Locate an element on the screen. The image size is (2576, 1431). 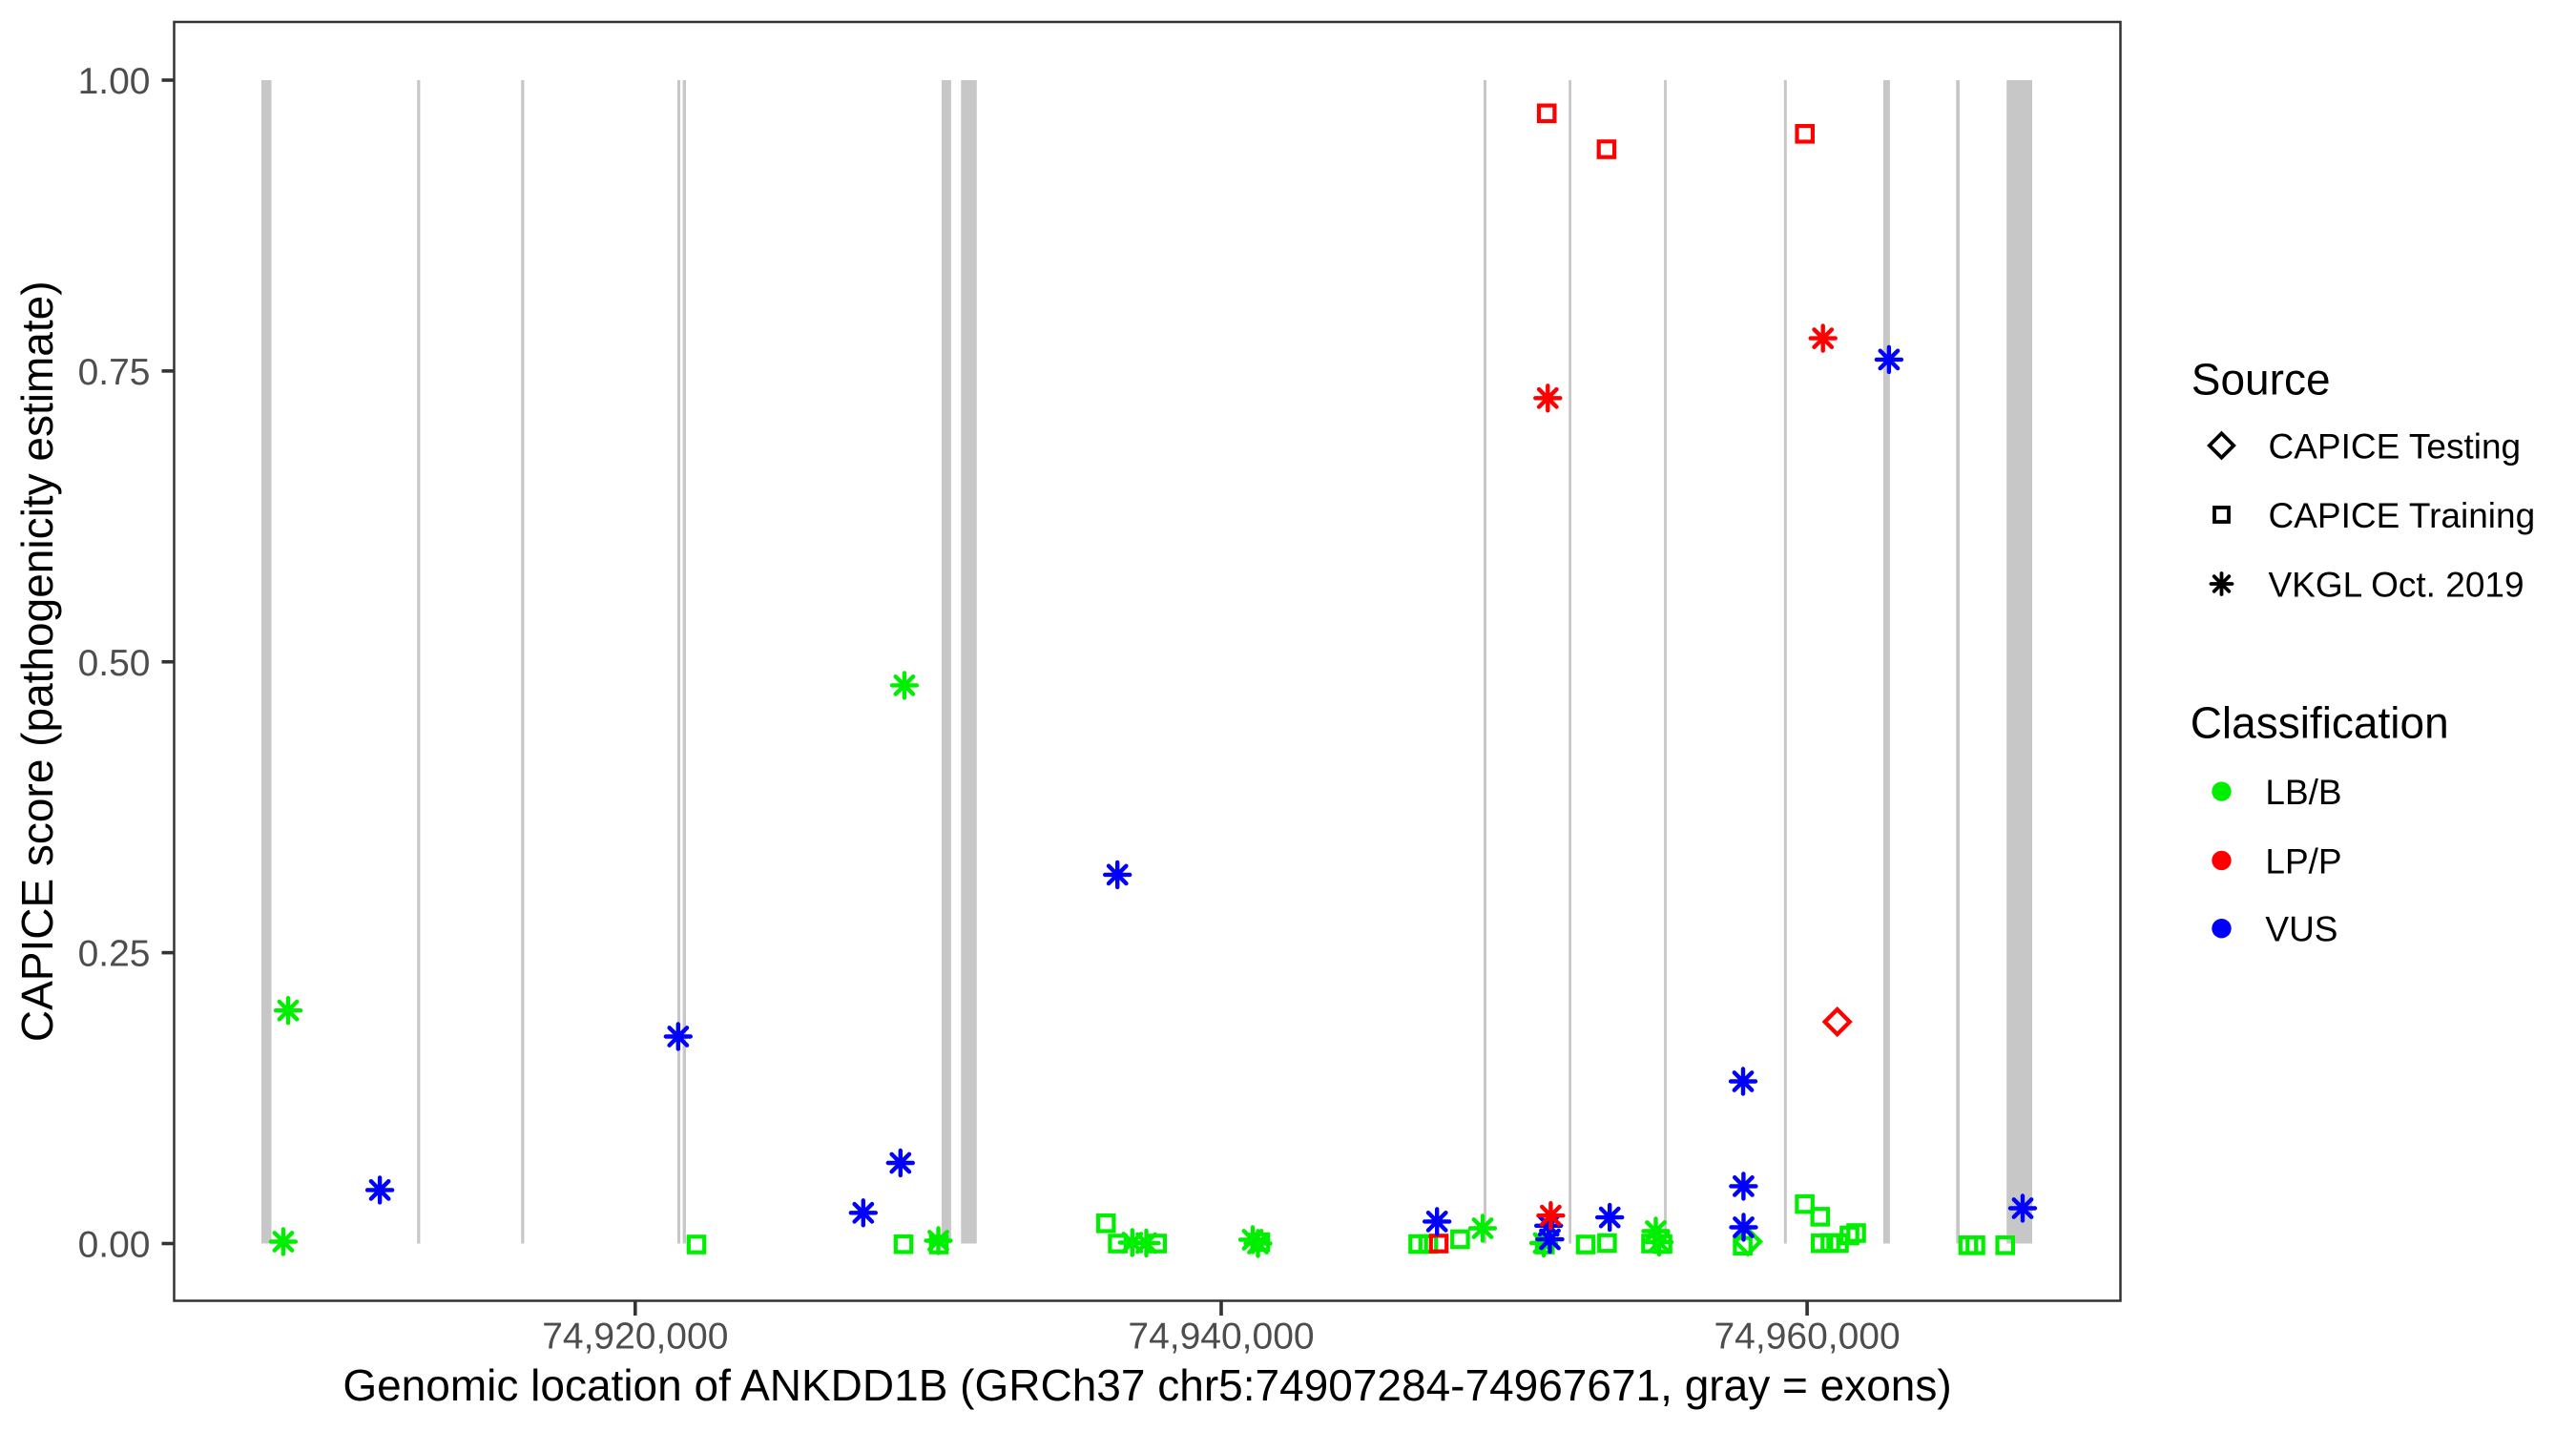
svg-text: LB/B is located at coordinates (2303, 792).